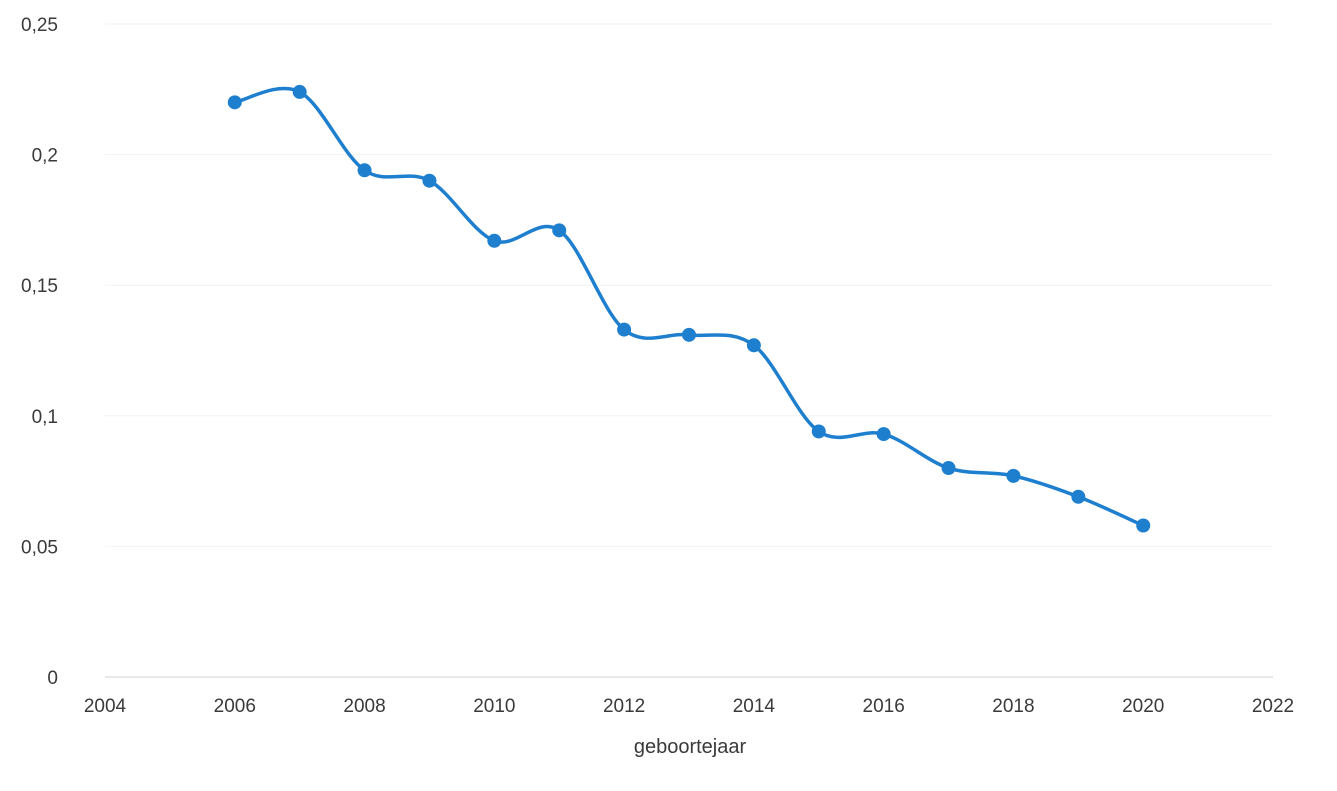 This screenshot has width=1337, height=791. What do you see at coordinates (52, 678) in the screenshot?
I see `y-tick-label: 0` at bounding box center [52, 678].